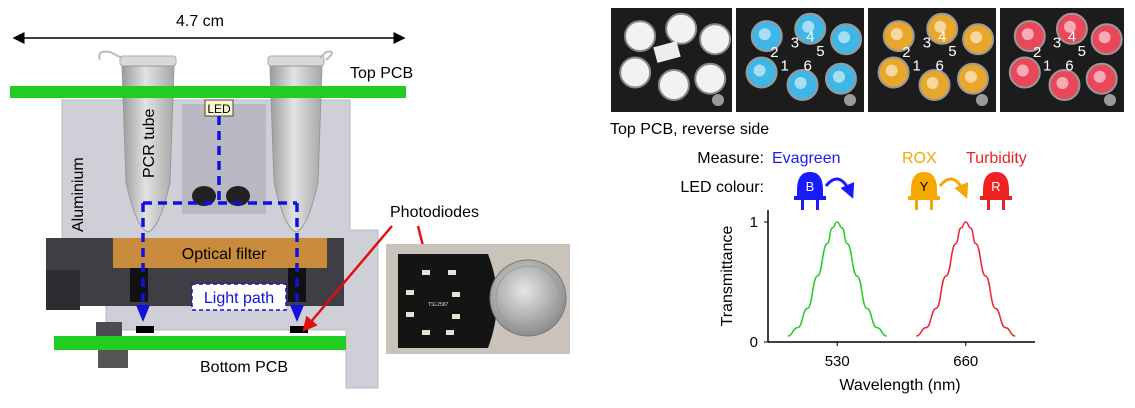  I want to click on light-path-label: Light path, so click(239, 298).